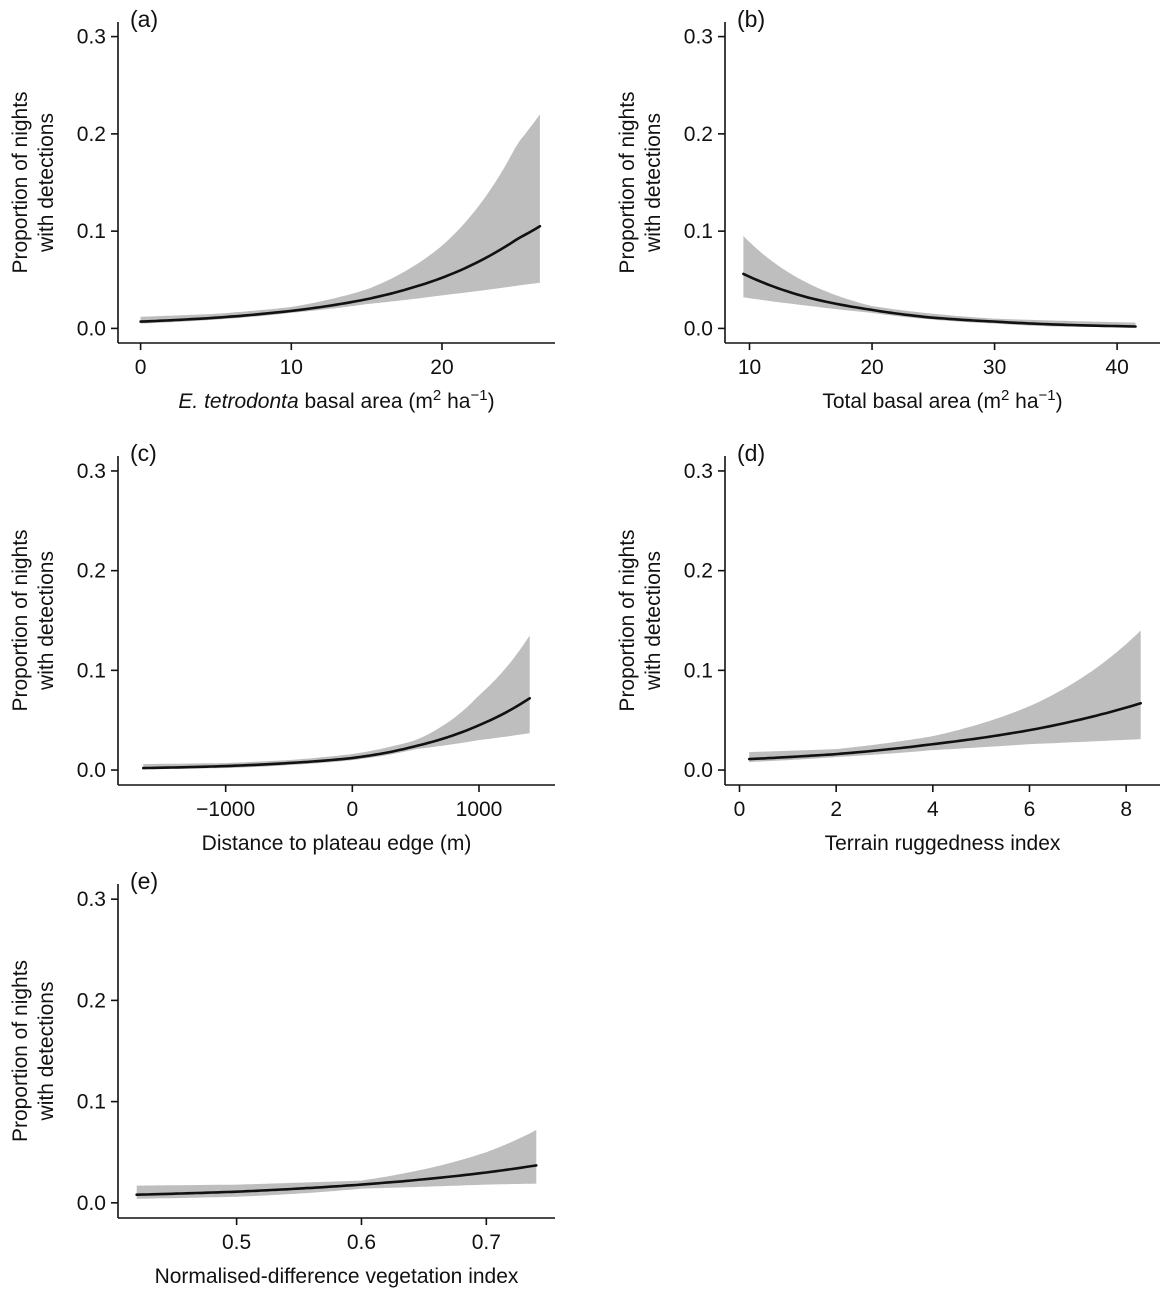  I want to click on x-axis-title: E. tetrodonta basal area (m2 ha−1), so click(336, 400).